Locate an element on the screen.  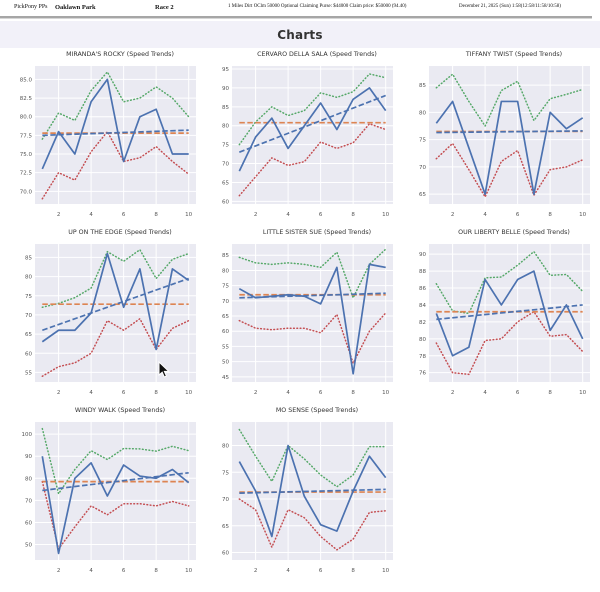
chart-canvas: 2 4 6 8 10 55 60 65 70 75 80 85 is located at coordinates (103, 320).